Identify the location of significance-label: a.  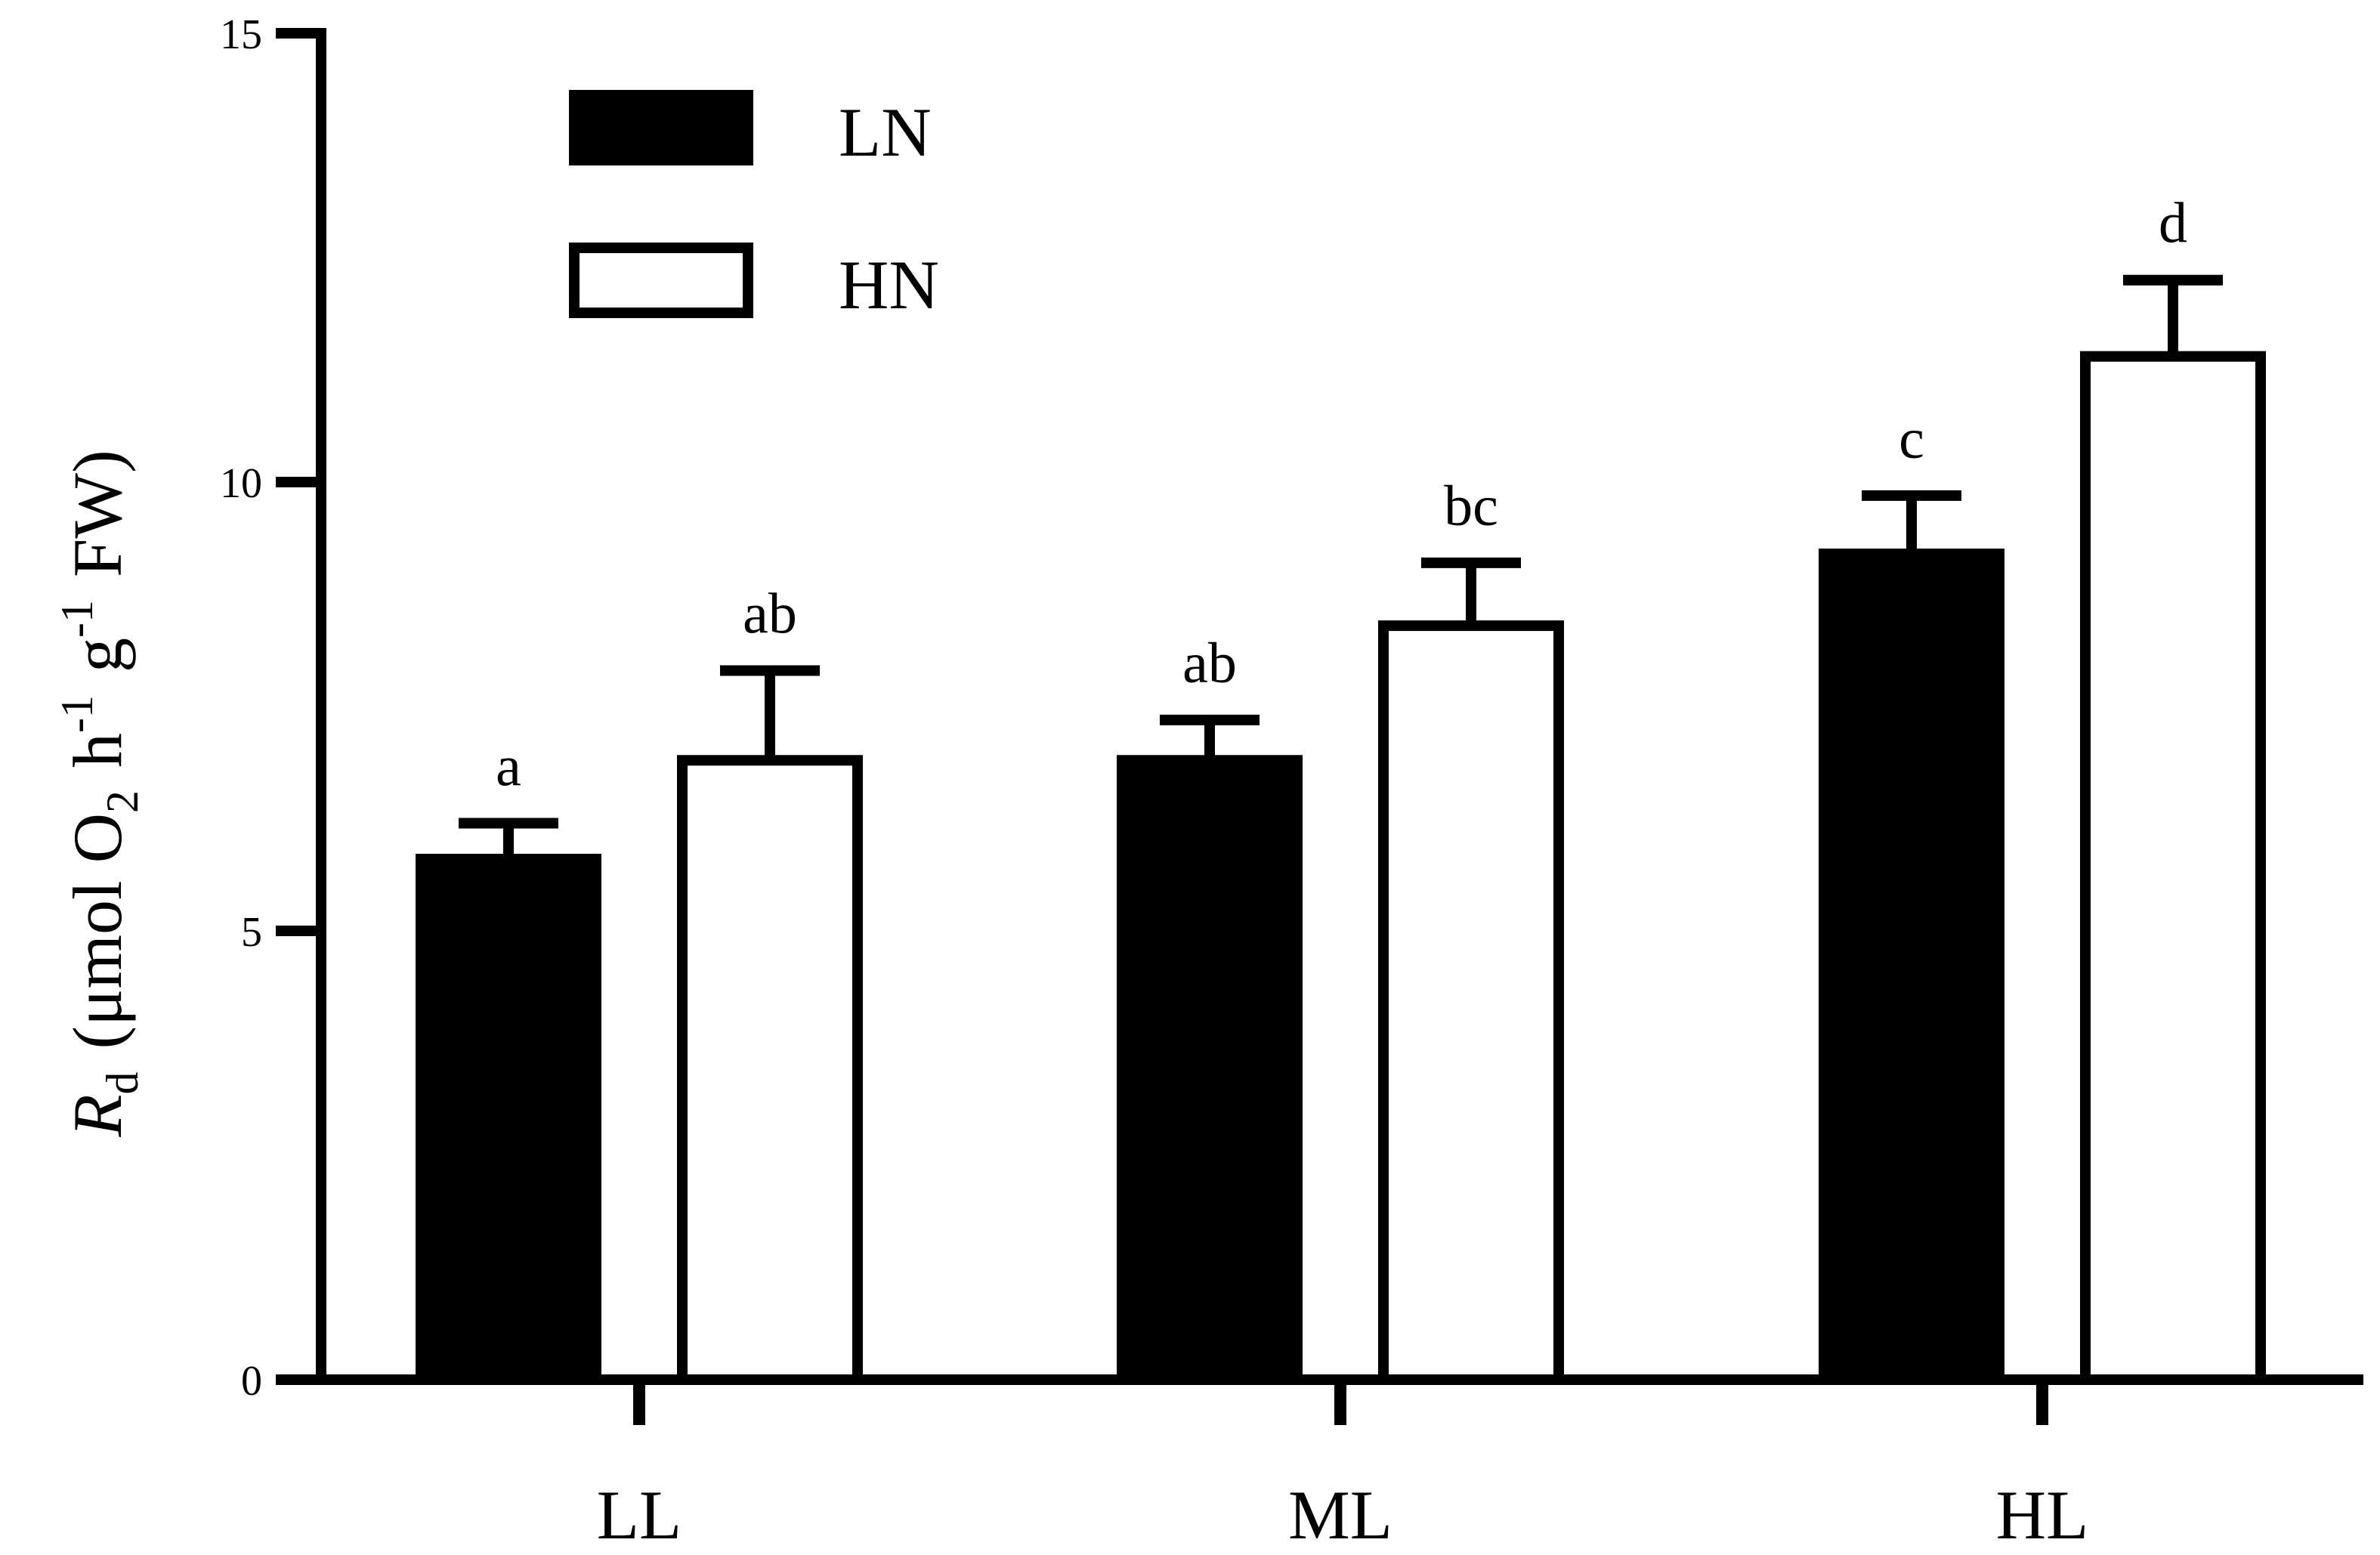
(508, 766).